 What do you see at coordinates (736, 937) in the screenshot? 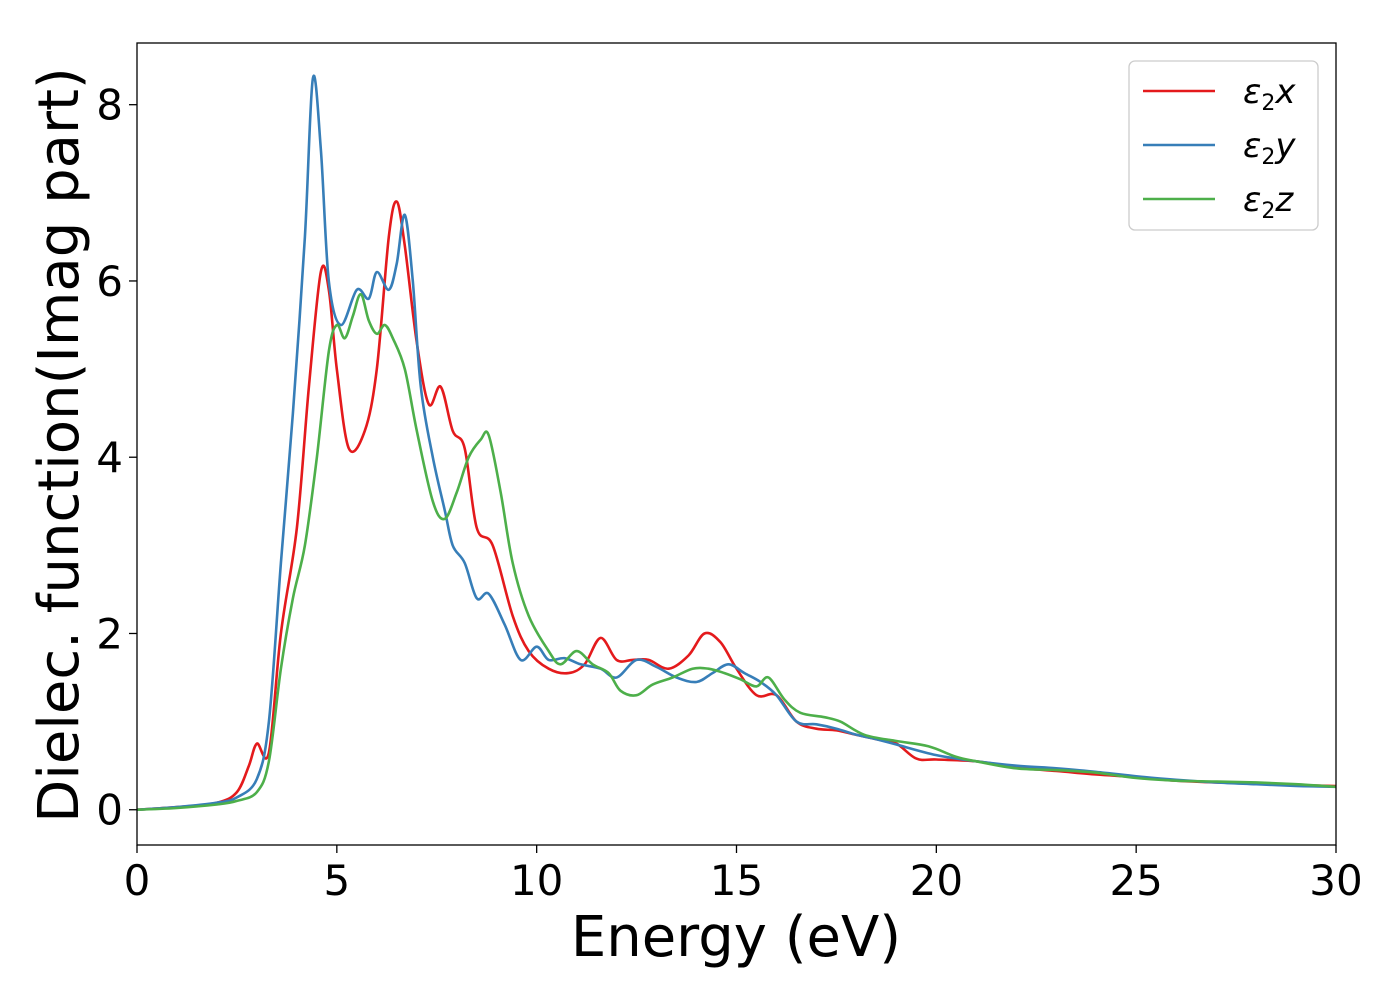
I see `x-axis-title: Energy (eV)` at bounding box center [736, 937].